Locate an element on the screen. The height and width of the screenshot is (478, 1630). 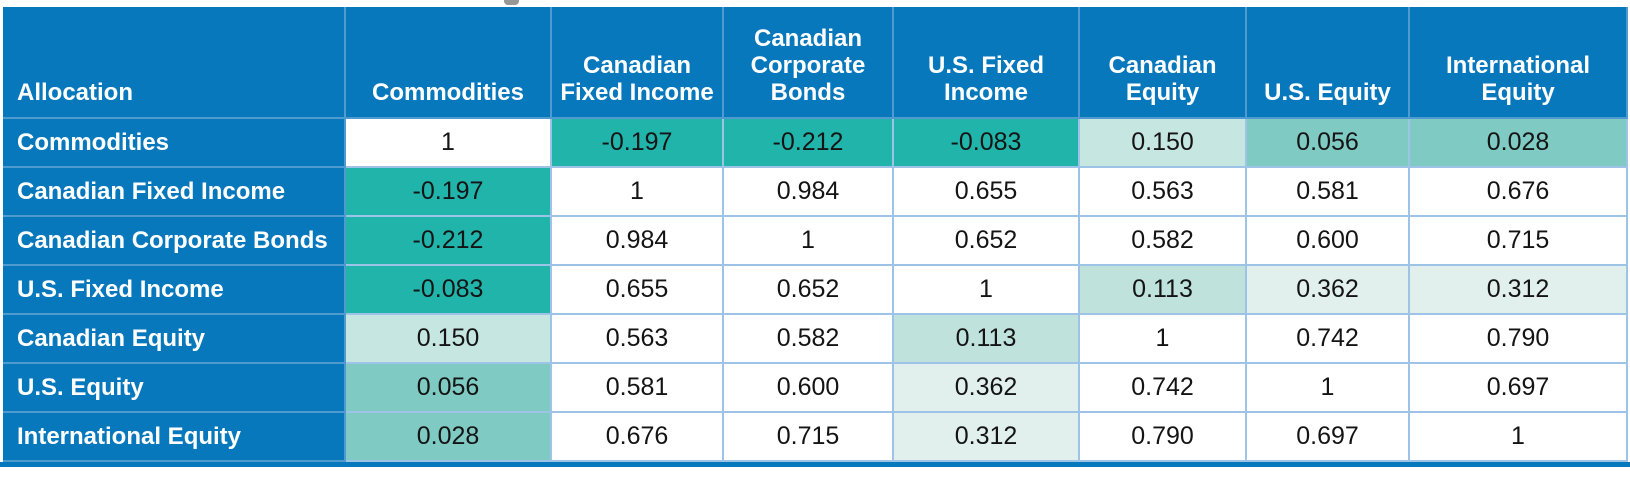
row-label-2: Canadian Corporate Bonds is located at coordinates (174, 240).